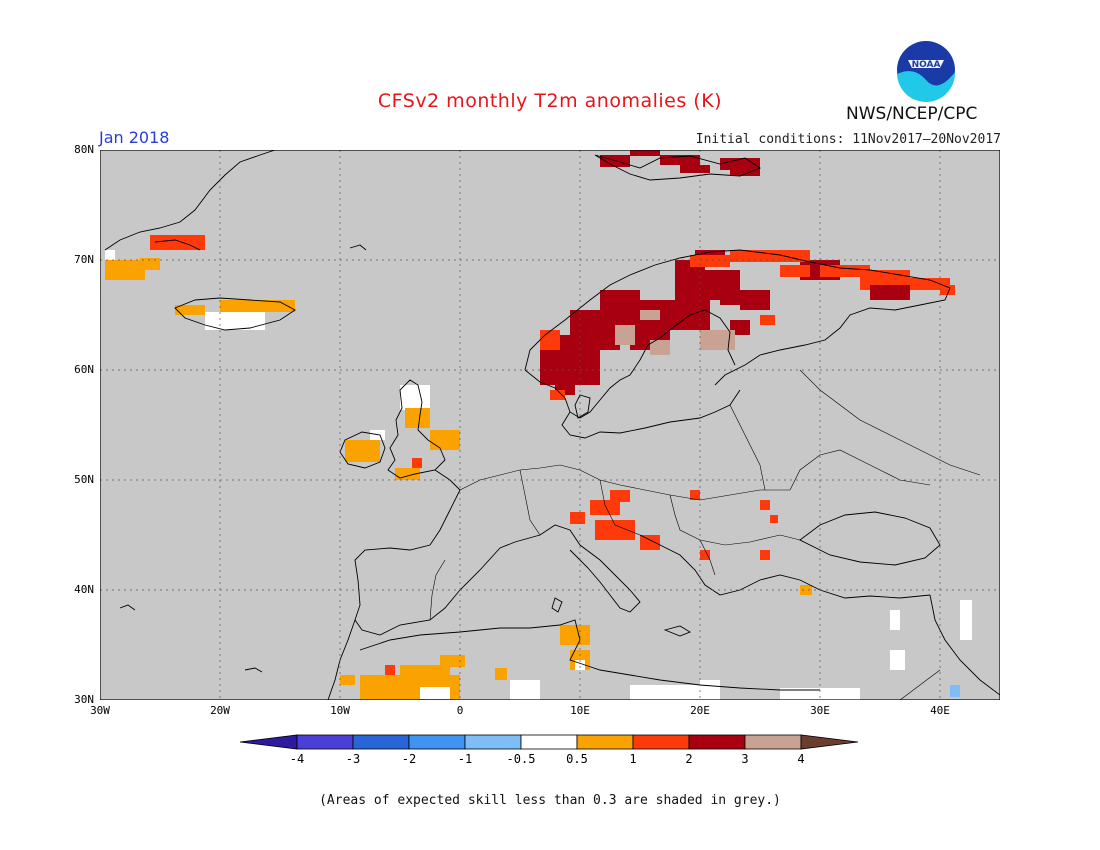 This screenshot has width=1100, height=850. I want to click on lon-label: 20E, so click(700, 710).